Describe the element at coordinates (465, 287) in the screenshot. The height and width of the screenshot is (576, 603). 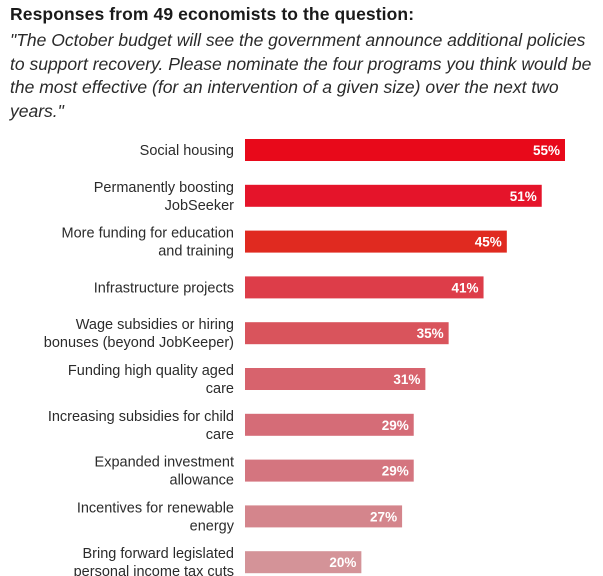
I see `bar-value-label-3: 41%` at that location.